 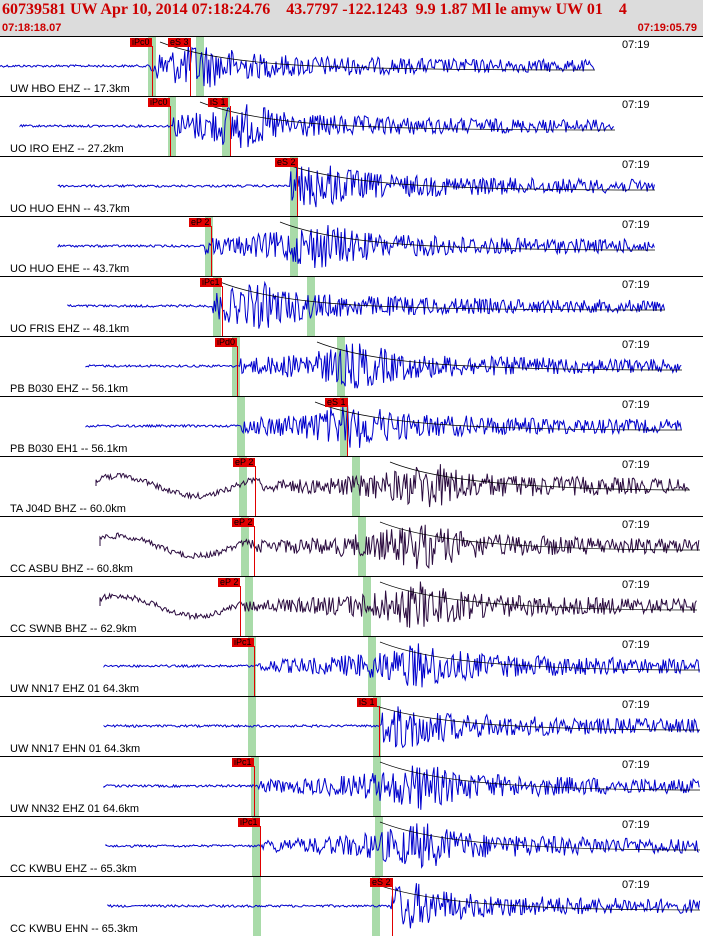 What do you see at coordinates (70, 269) in the screenshot?
I see `station-label: UO HUO EHE -- 43.7km` at bounding box center [70, 269].